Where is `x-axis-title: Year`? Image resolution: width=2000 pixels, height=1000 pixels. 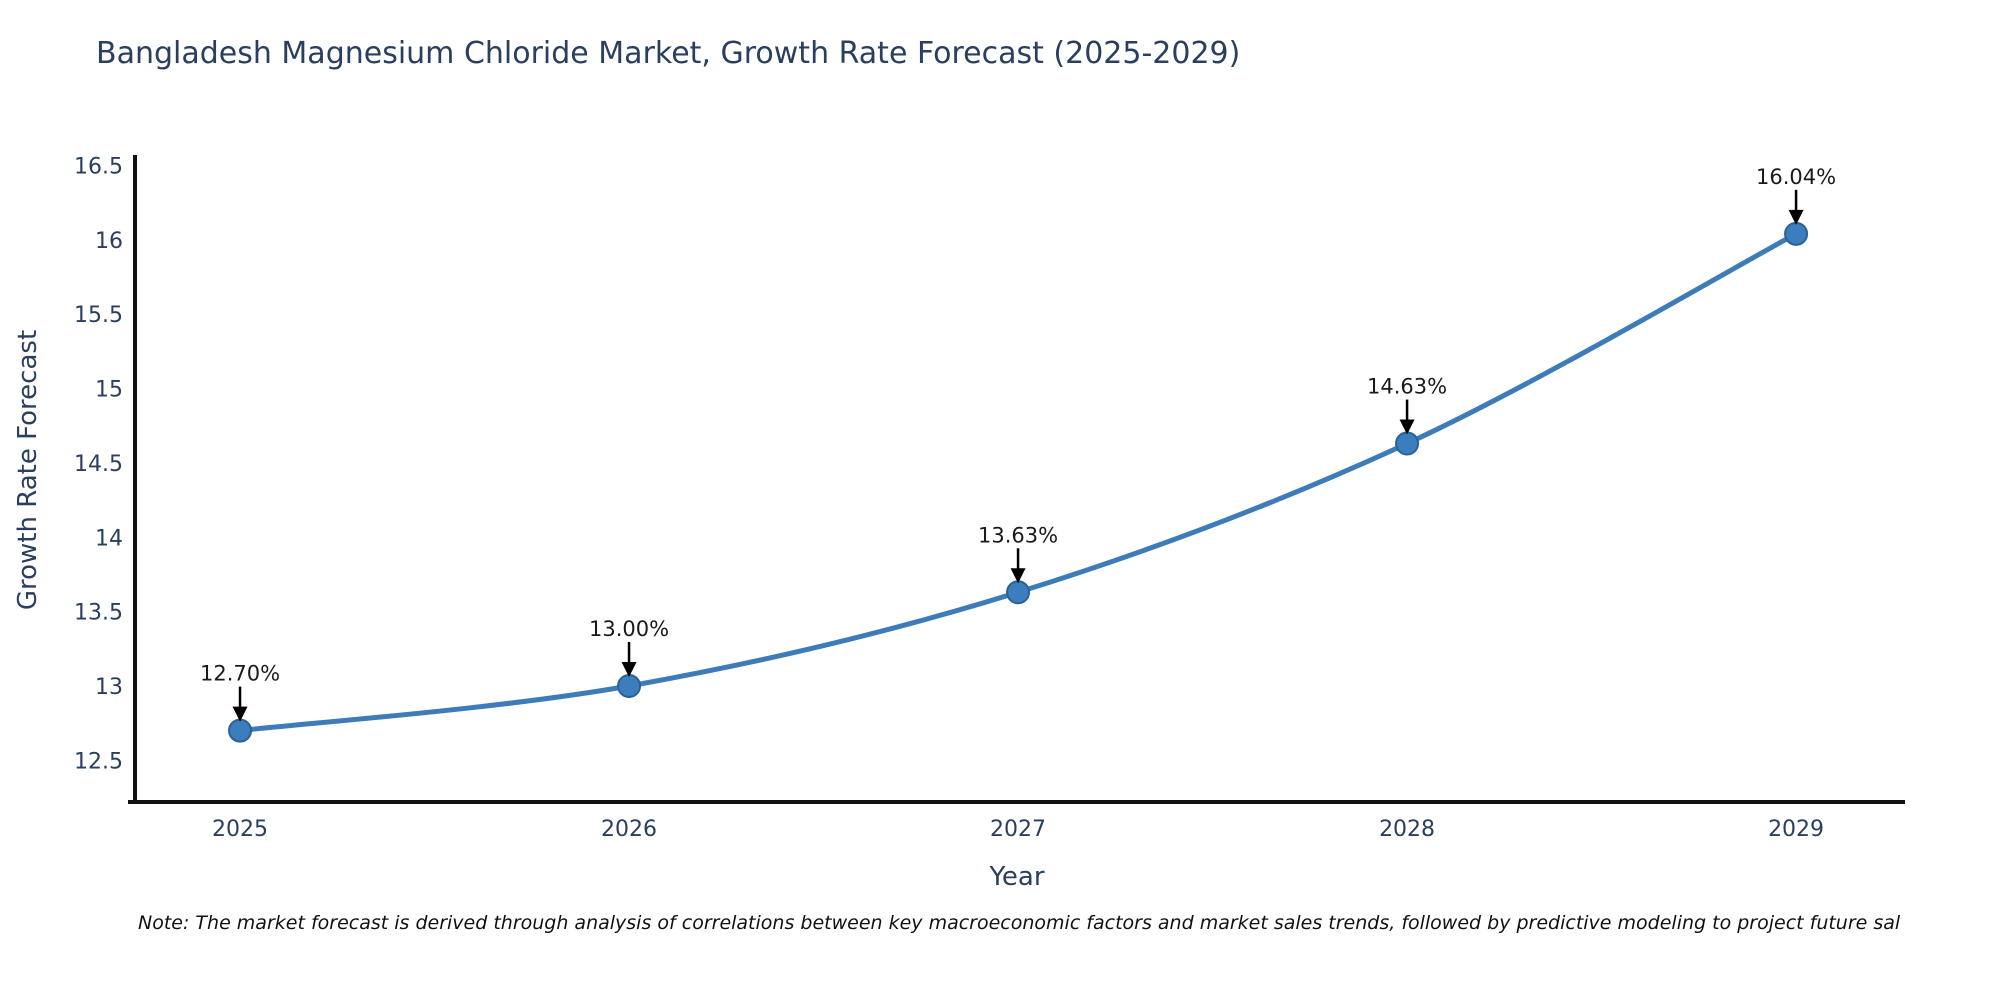 x-axis-title: Year is located at coordinates (1017, 877).